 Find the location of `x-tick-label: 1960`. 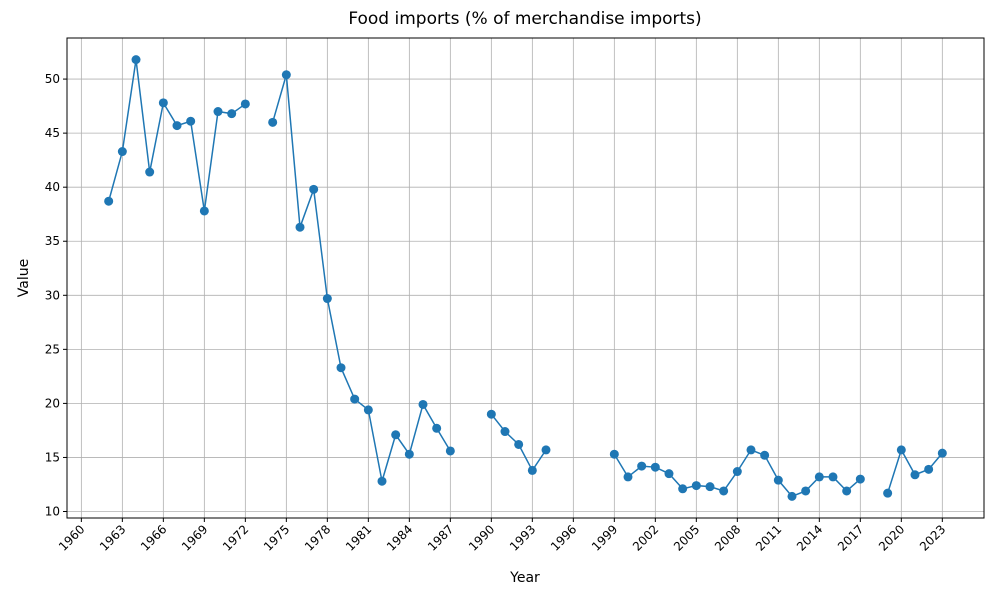

x-tick-label: 1960 is located at coordinates (71, 537).